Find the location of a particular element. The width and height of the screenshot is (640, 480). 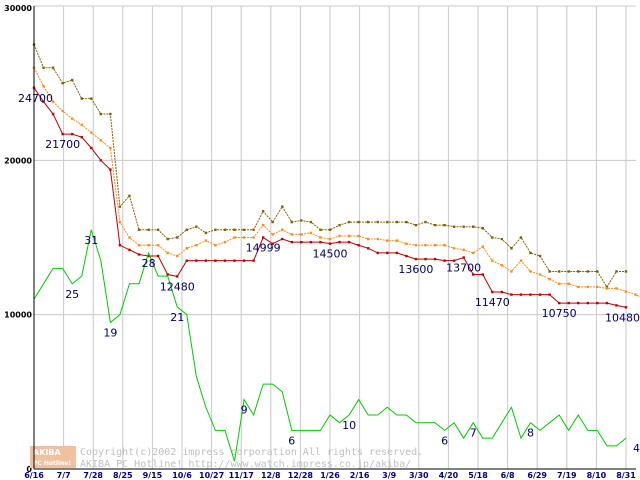

y-tick-label: 10000 is located at coordinates (18, 315).